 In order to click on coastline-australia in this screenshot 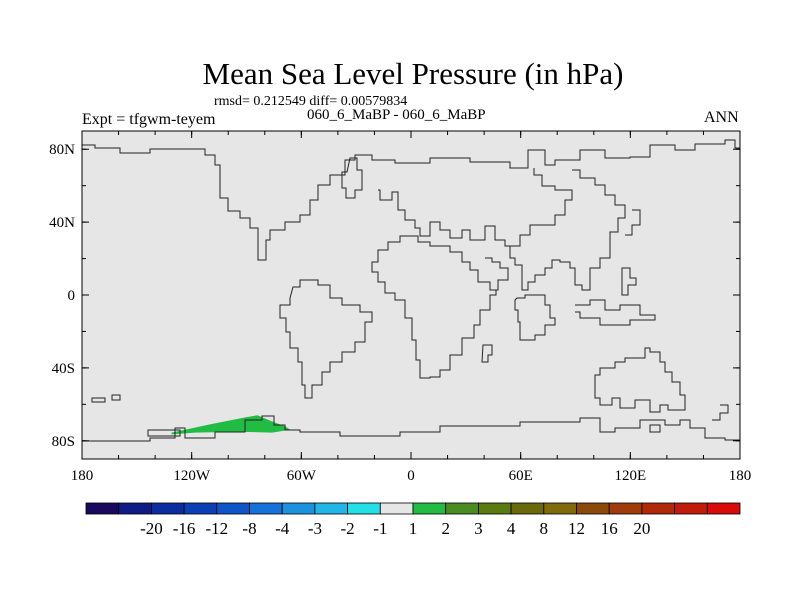, I will do `click(640, 380)`.